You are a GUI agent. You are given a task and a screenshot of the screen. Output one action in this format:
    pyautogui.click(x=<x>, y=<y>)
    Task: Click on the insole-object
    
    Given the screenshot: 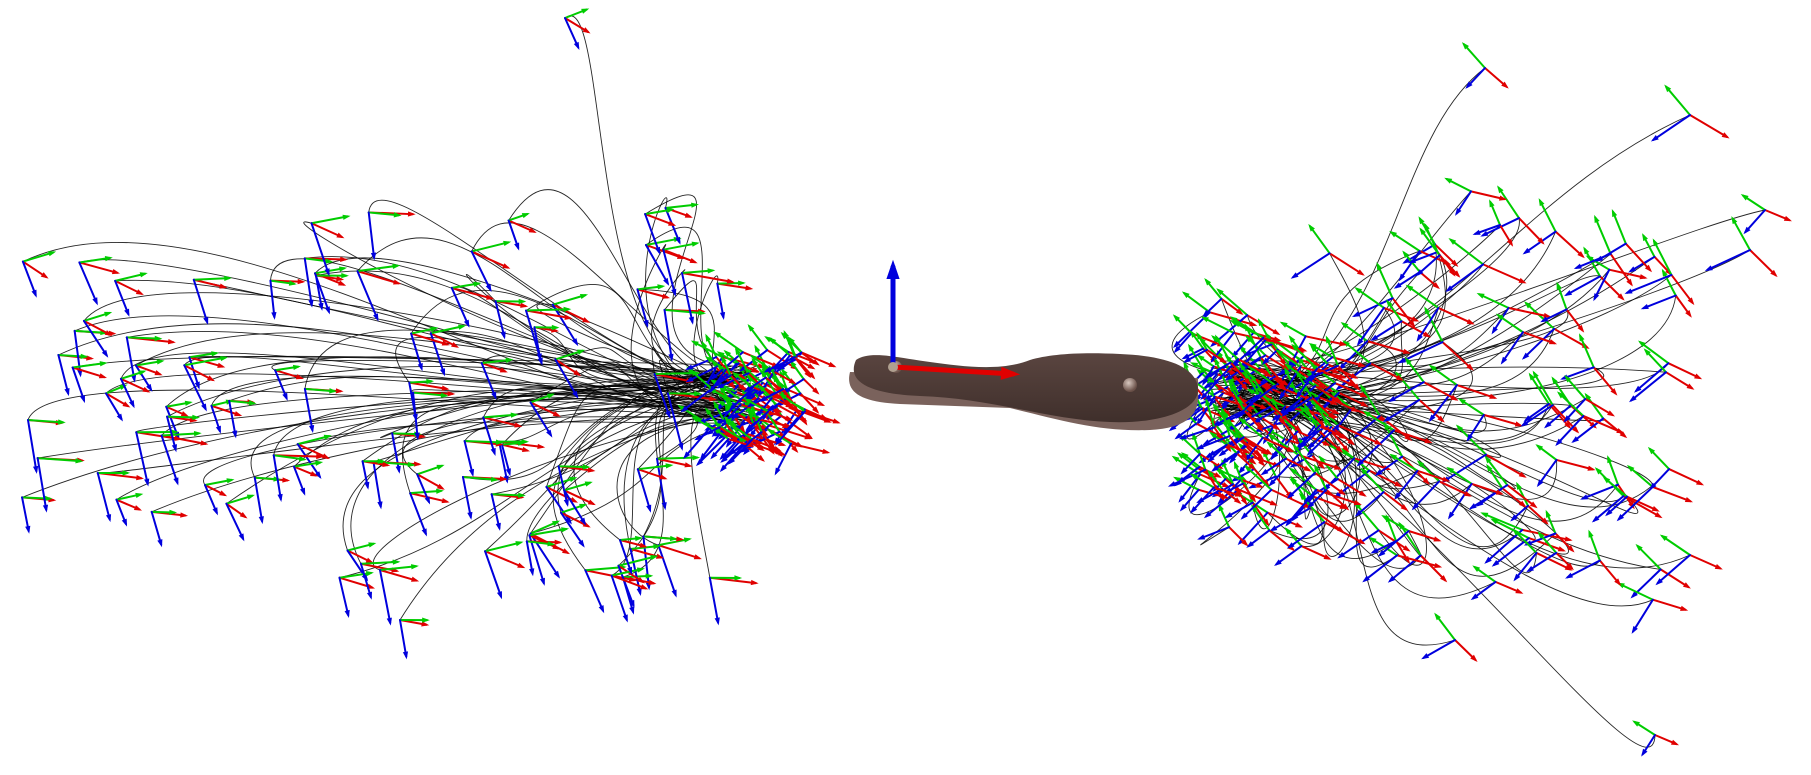 What is the action you would take?
    pyautogui.click(x=1024, y=392)
    